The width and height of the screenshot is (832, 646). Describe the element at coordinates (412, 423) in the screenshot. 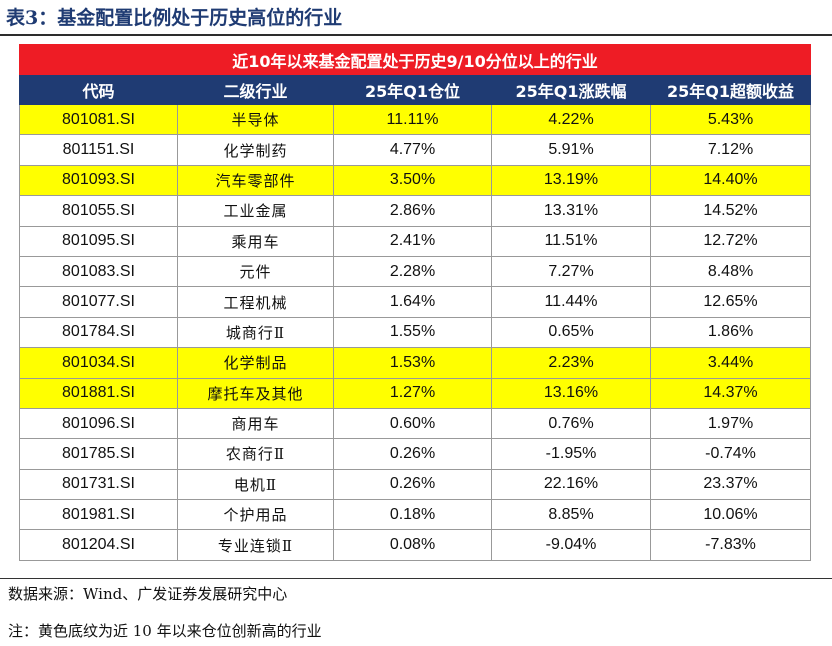

I see `cell-position: 0.60%` at that location.